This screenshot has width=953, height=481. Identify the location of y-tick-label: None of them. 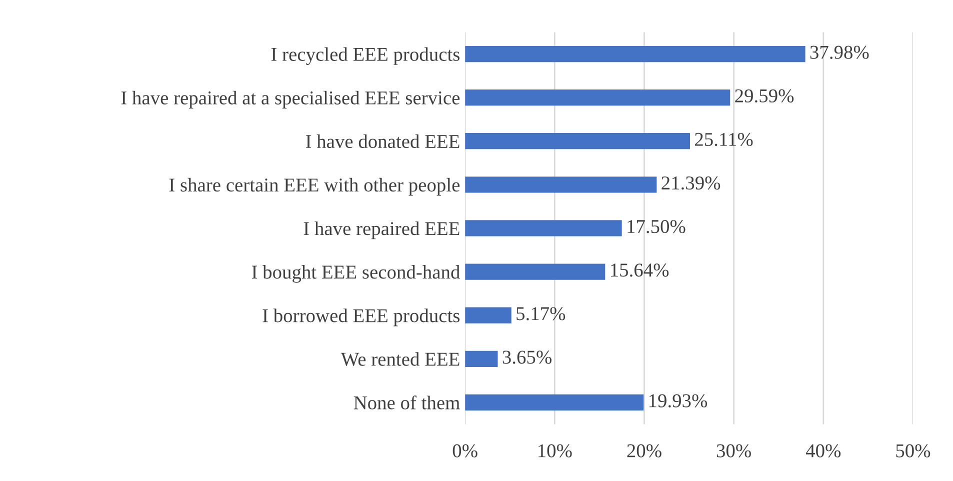
(407, 403).